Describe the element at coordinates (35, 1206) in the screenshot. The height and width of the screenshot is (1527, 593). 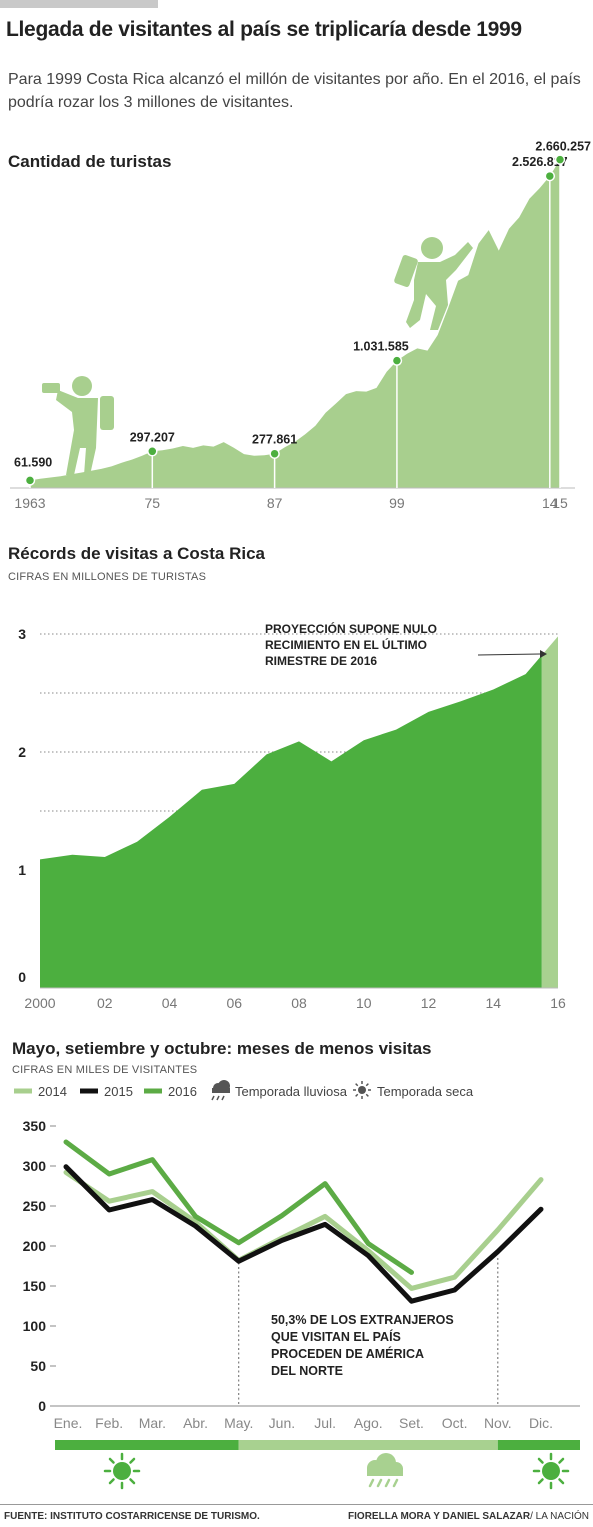
I see `y-tick-label: 250` at that location.